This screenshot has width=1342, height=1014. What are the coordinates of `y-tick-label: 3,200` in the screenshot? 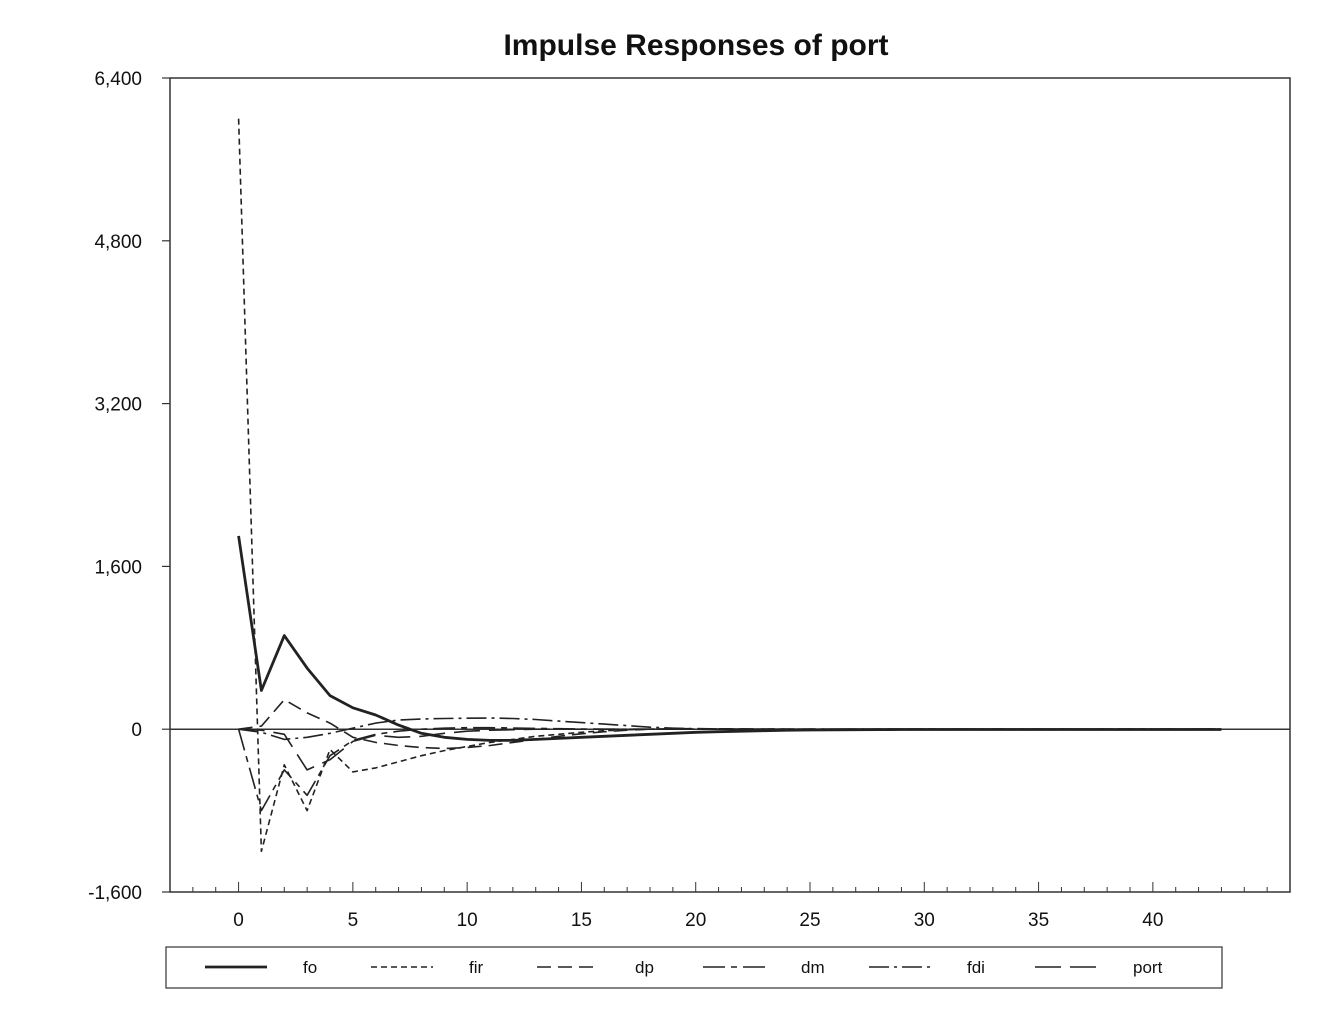 It's located at (118, 405).